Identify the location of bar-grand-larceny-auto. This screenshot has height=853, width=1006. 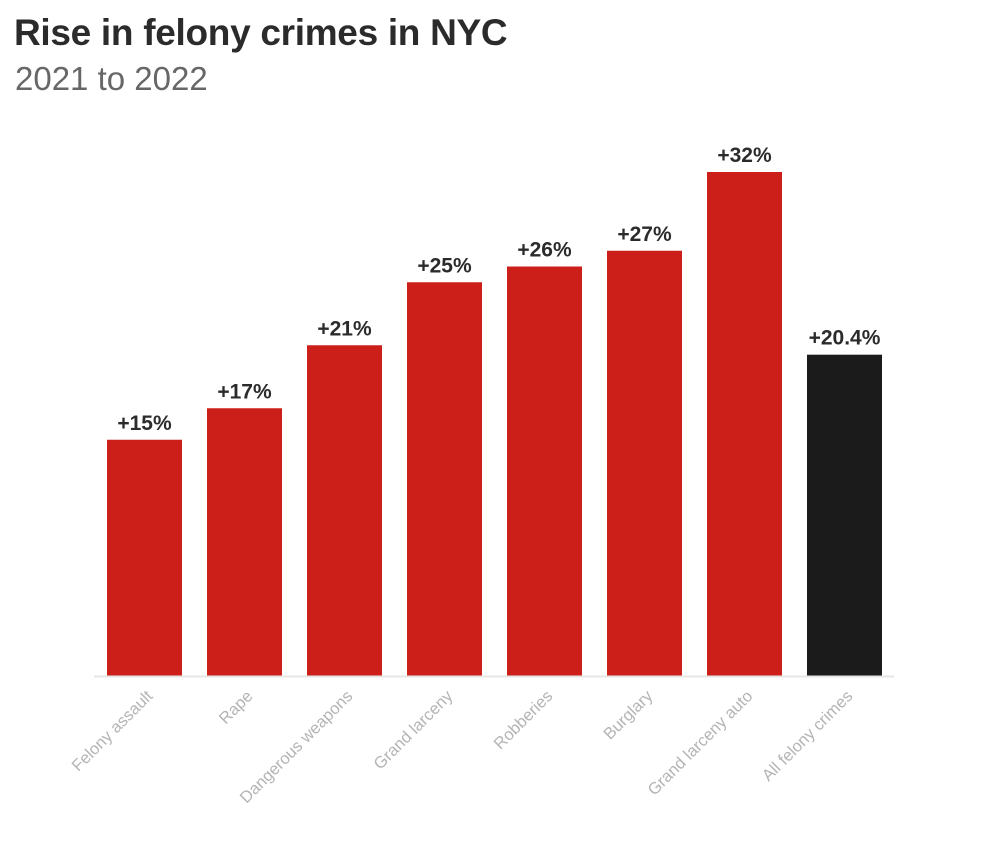
(744, 424).